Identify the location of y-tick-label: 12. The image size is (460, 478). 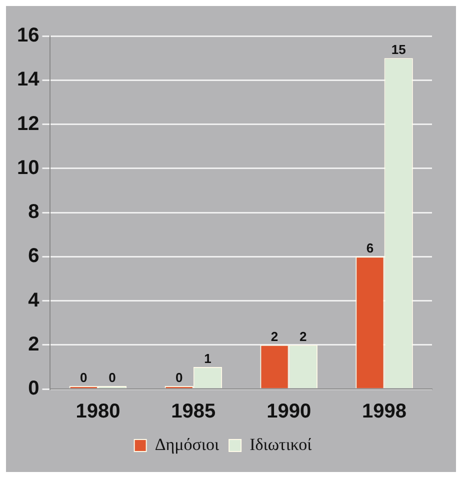
(28, 123).